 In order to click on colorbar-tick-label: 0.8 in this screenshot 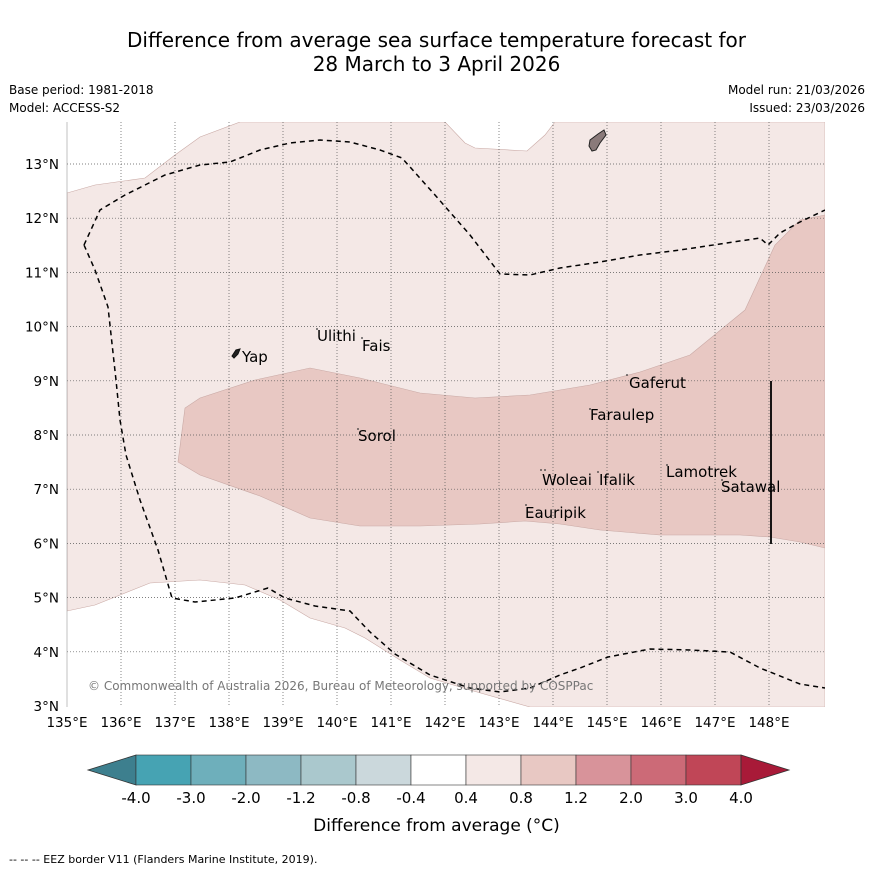, I will do `click(521, 798)`.